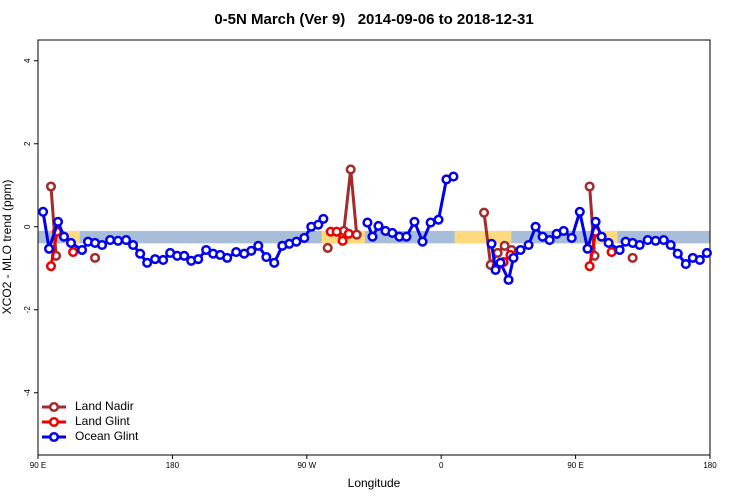 This screenshot has width=750, height=500. What do you see at coordinates (27, 226) in the screenshot?
I see `y-tick-label: 0` at bounding box center [27, 226].